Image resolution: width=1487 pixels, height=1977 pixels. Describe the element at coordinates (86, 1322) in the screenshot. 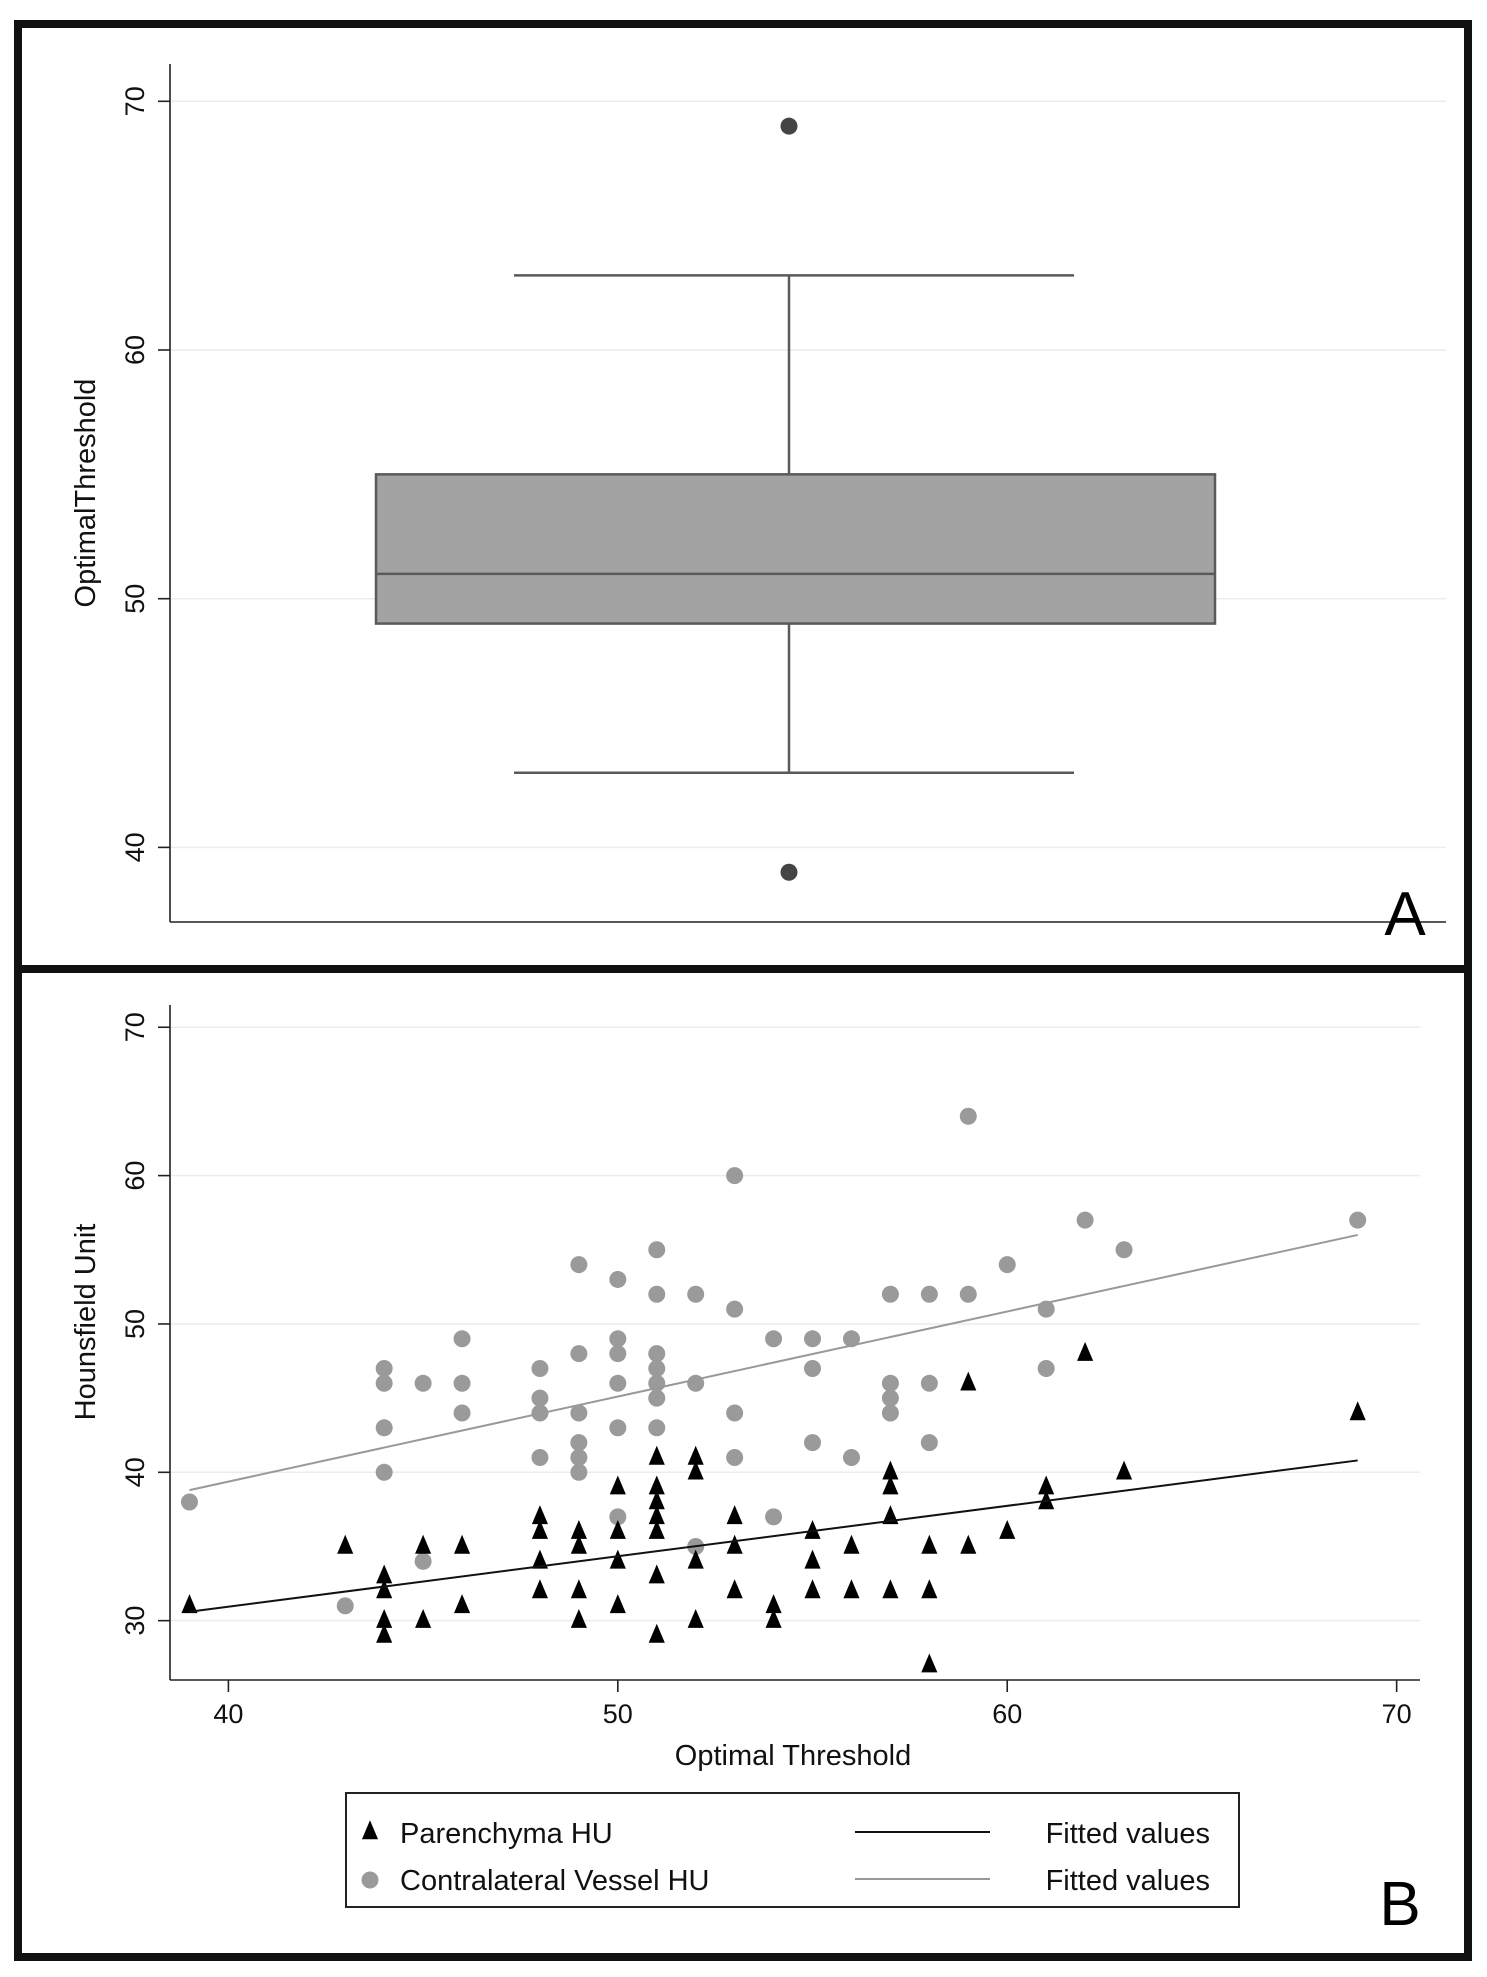

I see `panel-b-y-axis-title: Hounsfield Unit` at that location.